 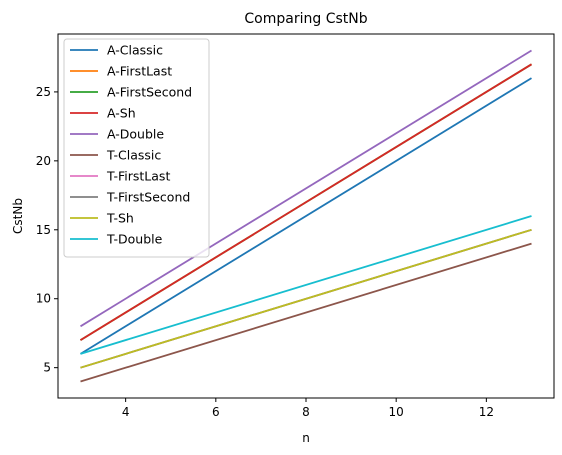 I want to click on legend-item: T-Sh, so click(x=102, y=218).